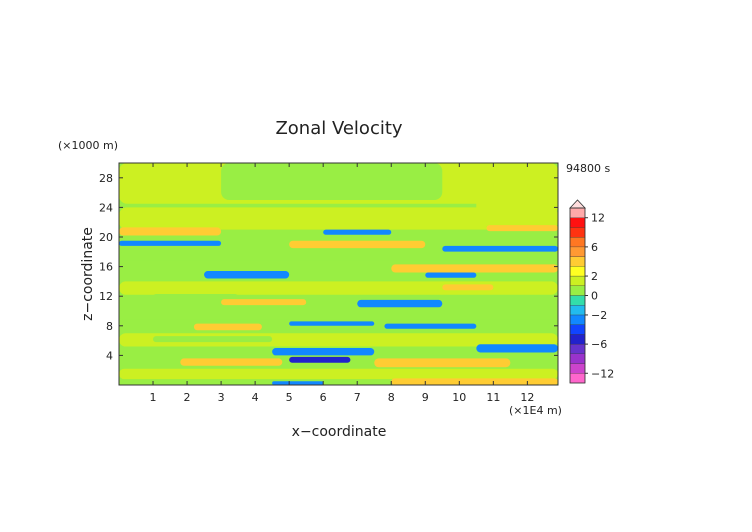 The image size is (752, 532). I want to click on colorbar: 12 6 2 0 −2 −6 −12, so click(591, 291).